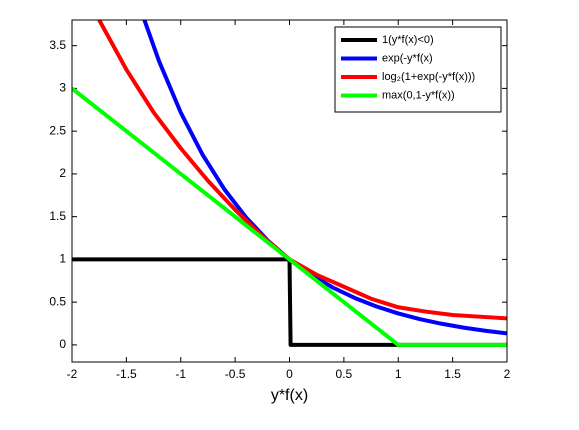  I want to click on legend-label: max(0,1-y*f(x)), so click(418, 95).